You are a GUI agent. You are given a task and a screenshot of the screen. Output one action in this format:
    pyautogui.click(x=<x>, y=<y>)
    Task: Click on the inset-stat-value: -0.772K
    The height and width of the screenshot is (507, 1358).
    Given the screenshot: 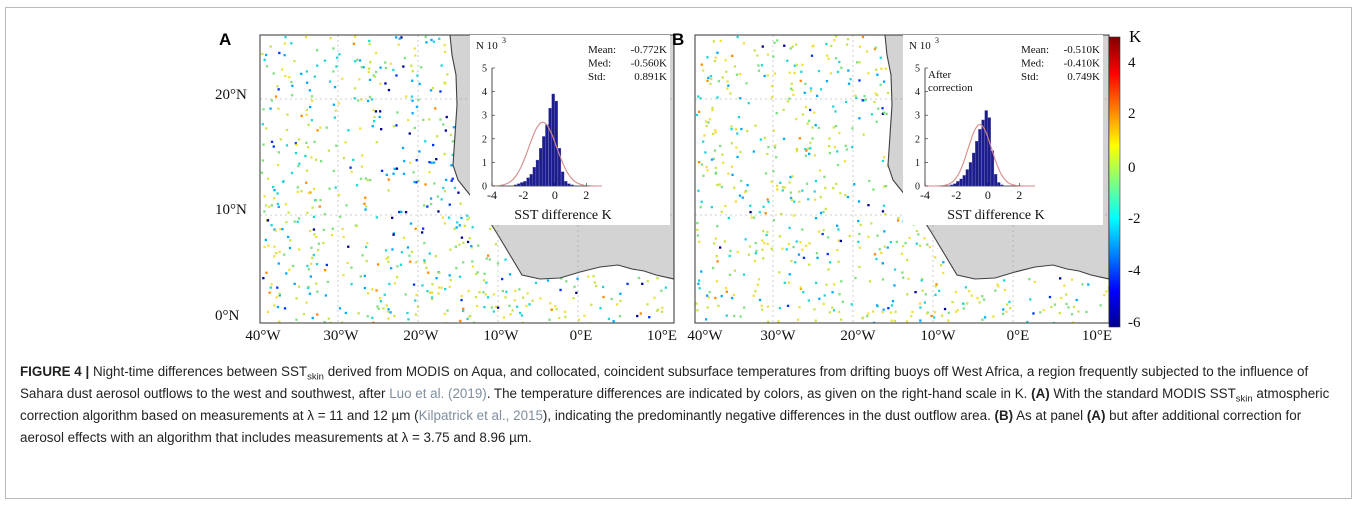 What is the action you would take?
    pyautogui.click(x=649, y=50)
    